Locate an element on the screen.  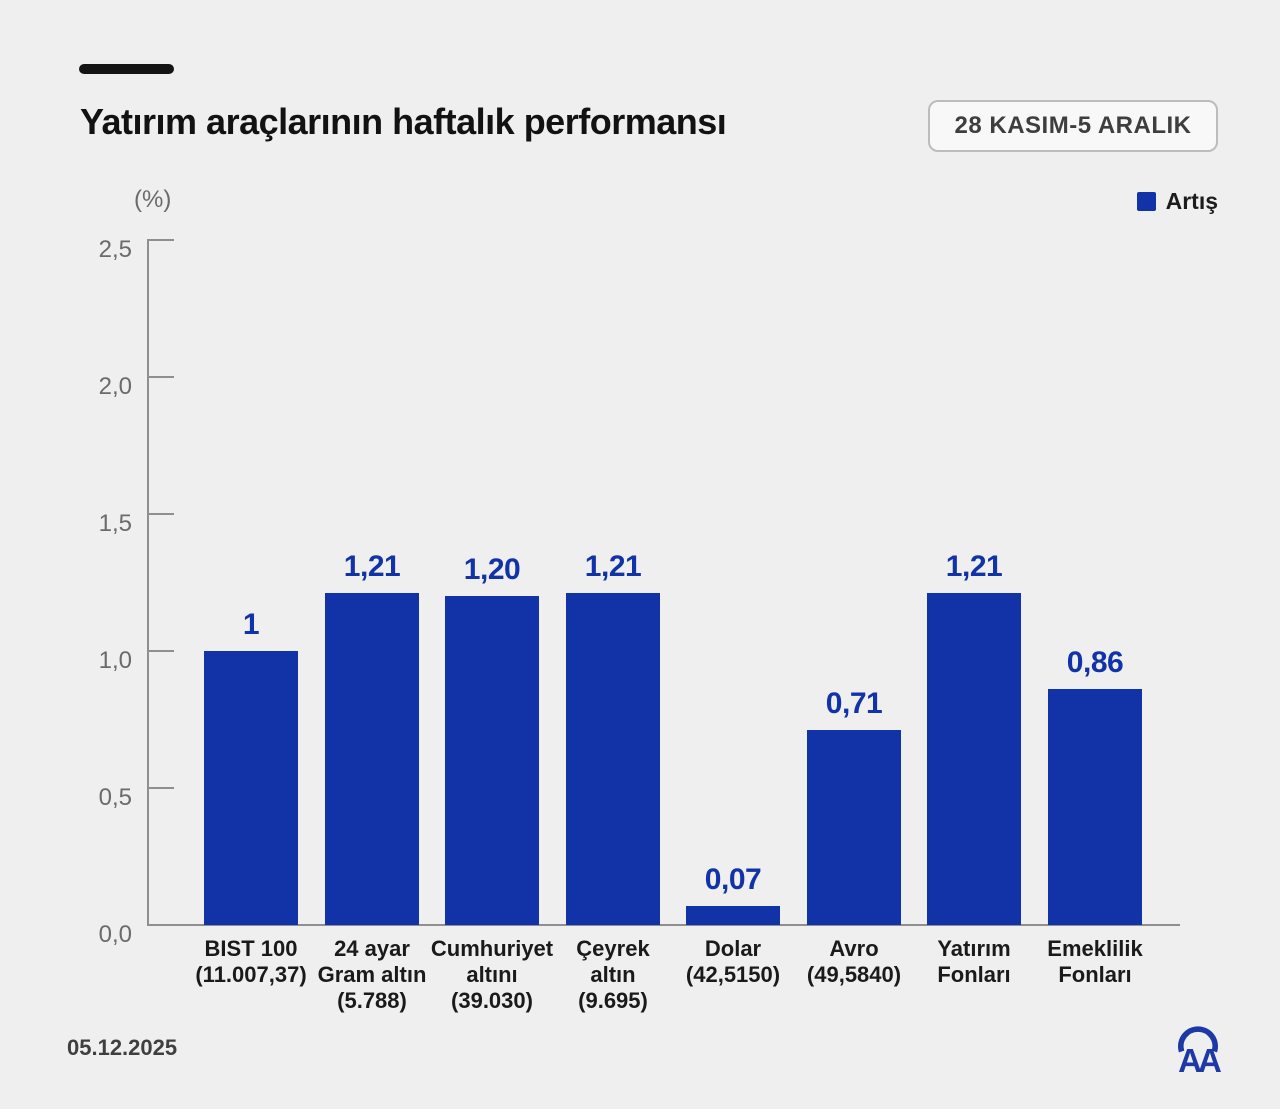
bar-value-label: 0,86 is located at coordinates (1095, 662).